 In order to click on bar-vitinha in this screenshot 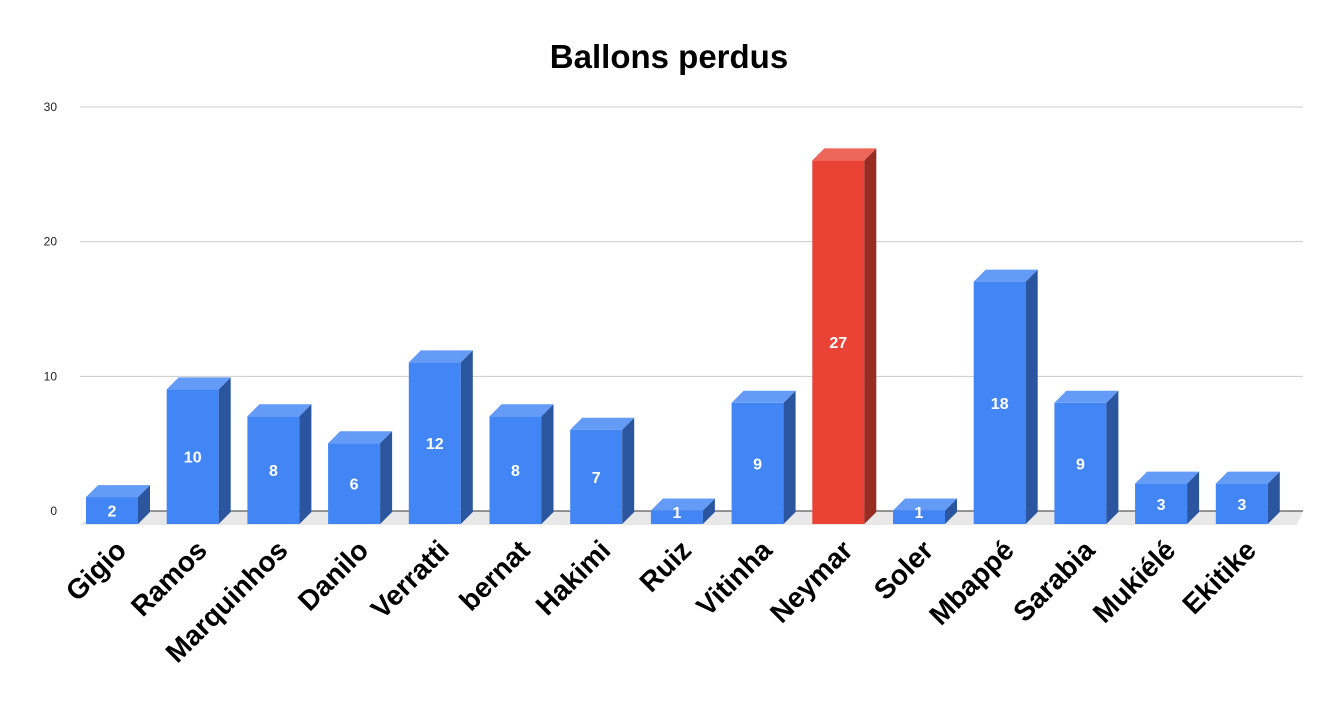, I will do `click(763, 457)`.